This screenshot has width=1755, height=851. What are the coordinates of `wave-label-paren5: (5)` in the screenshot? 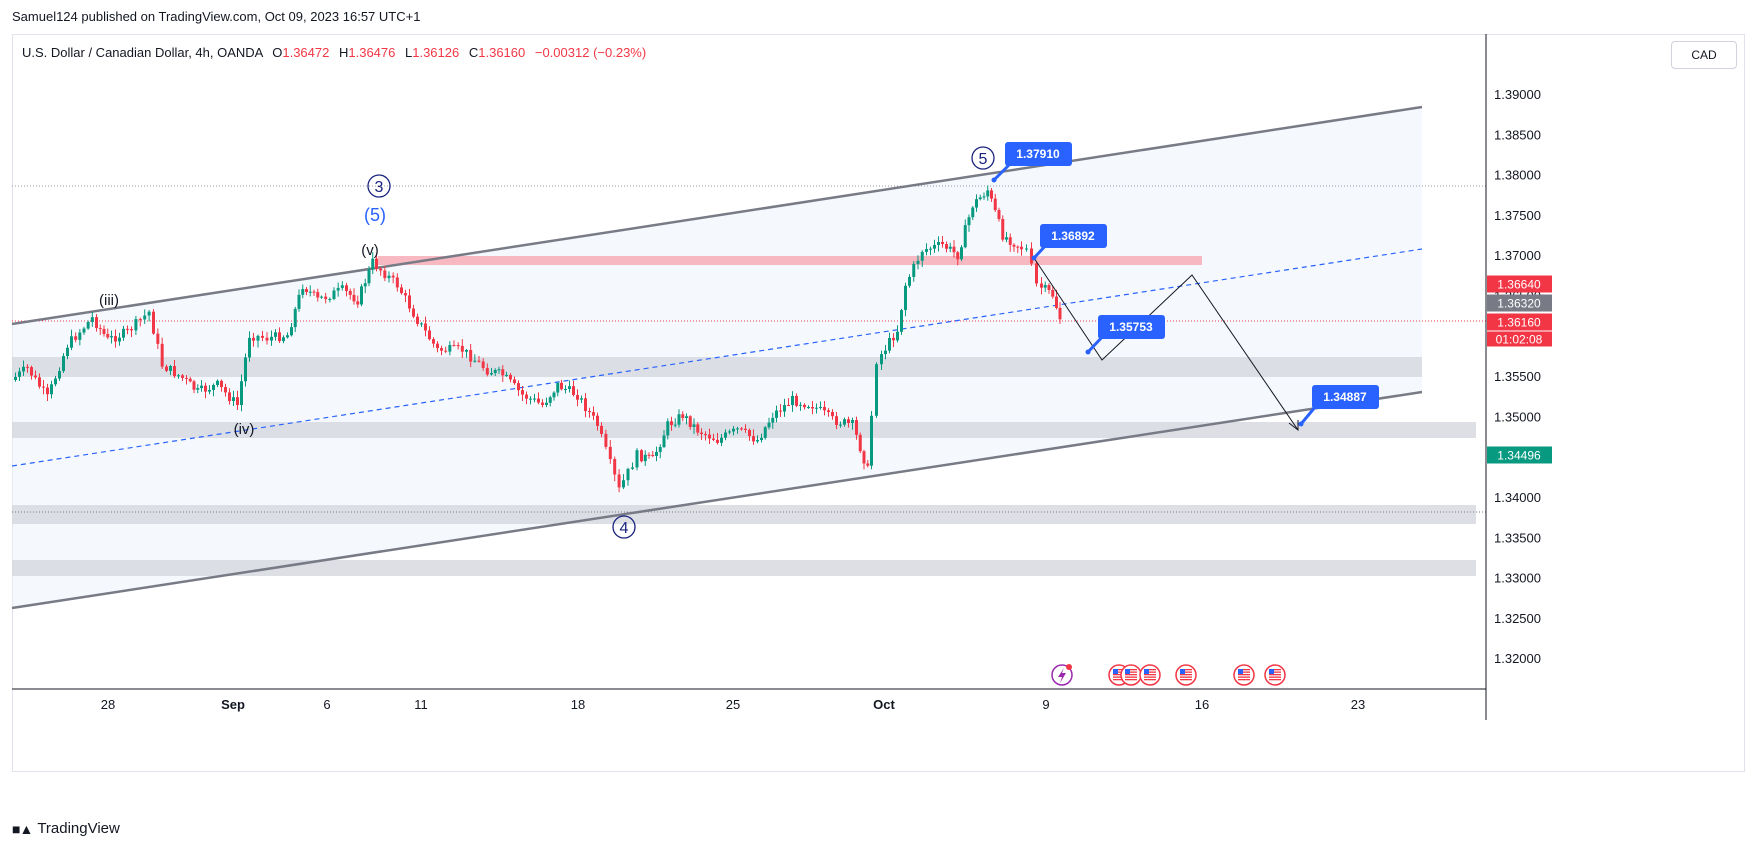 It's located at (375, 215).